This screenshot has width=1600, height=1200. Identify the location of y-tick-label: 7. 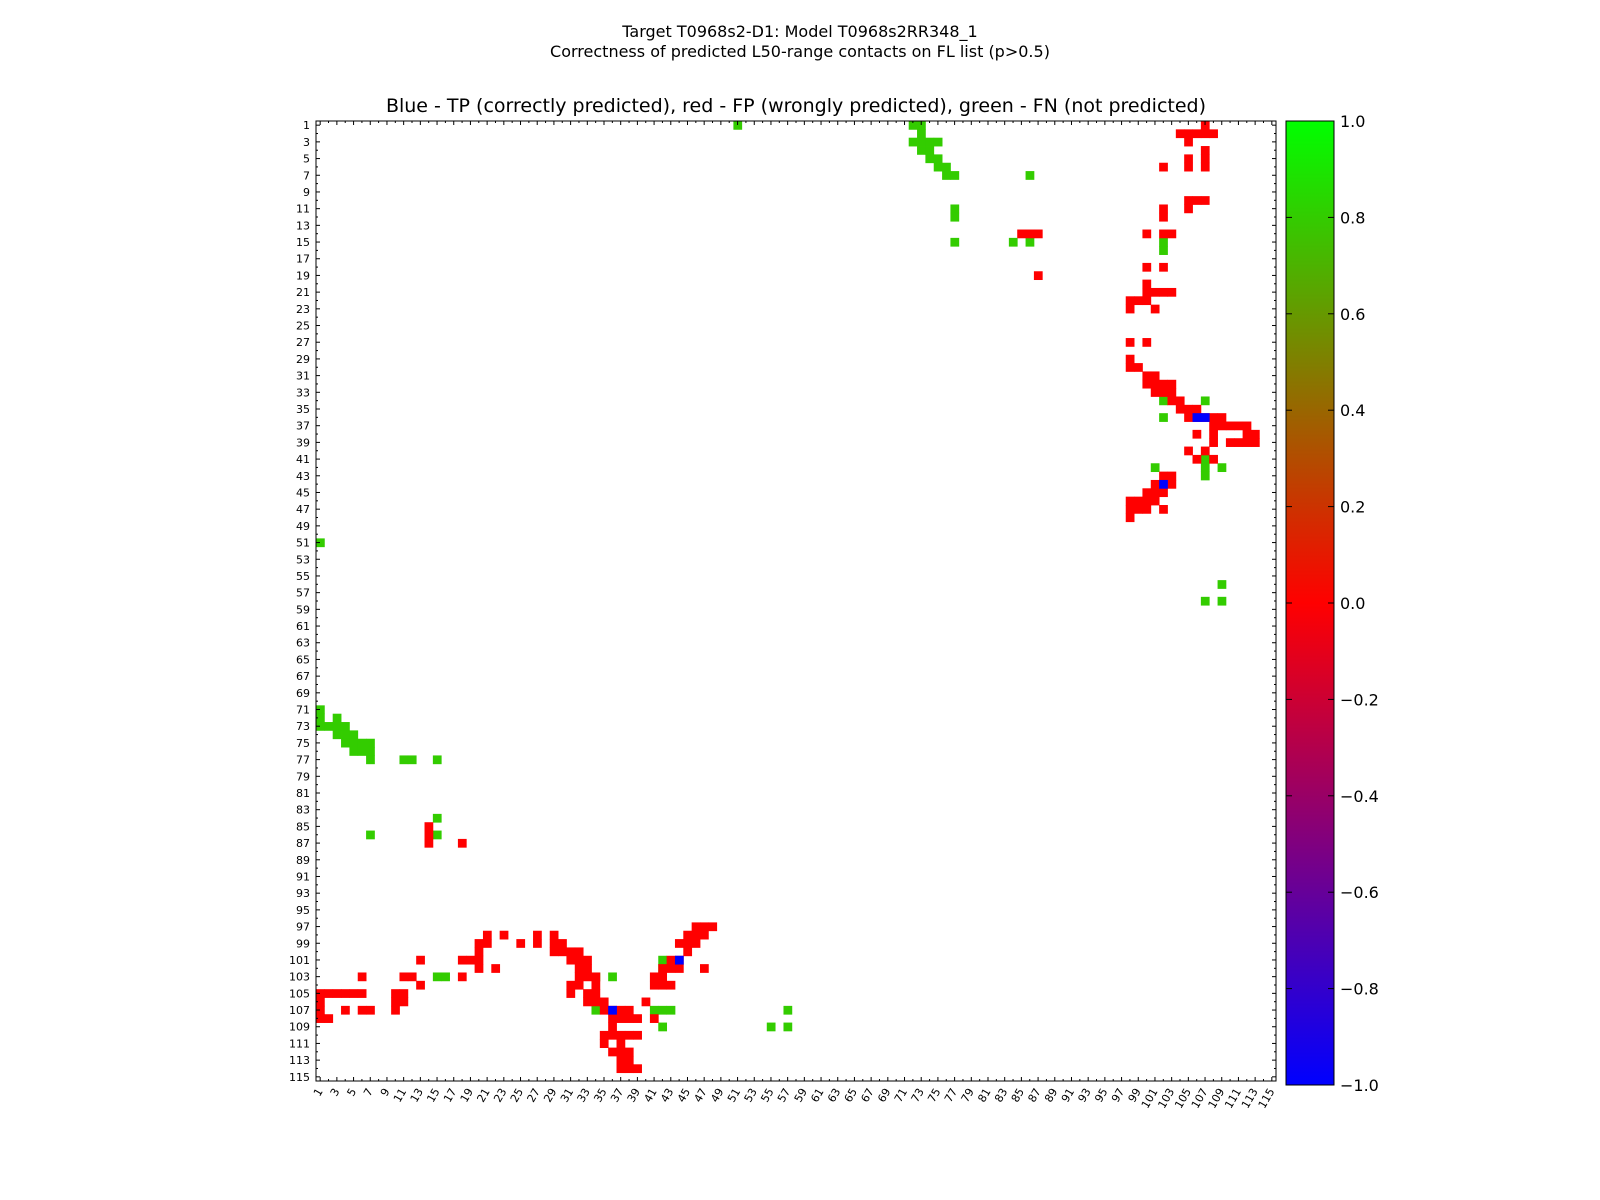
(306, 175).